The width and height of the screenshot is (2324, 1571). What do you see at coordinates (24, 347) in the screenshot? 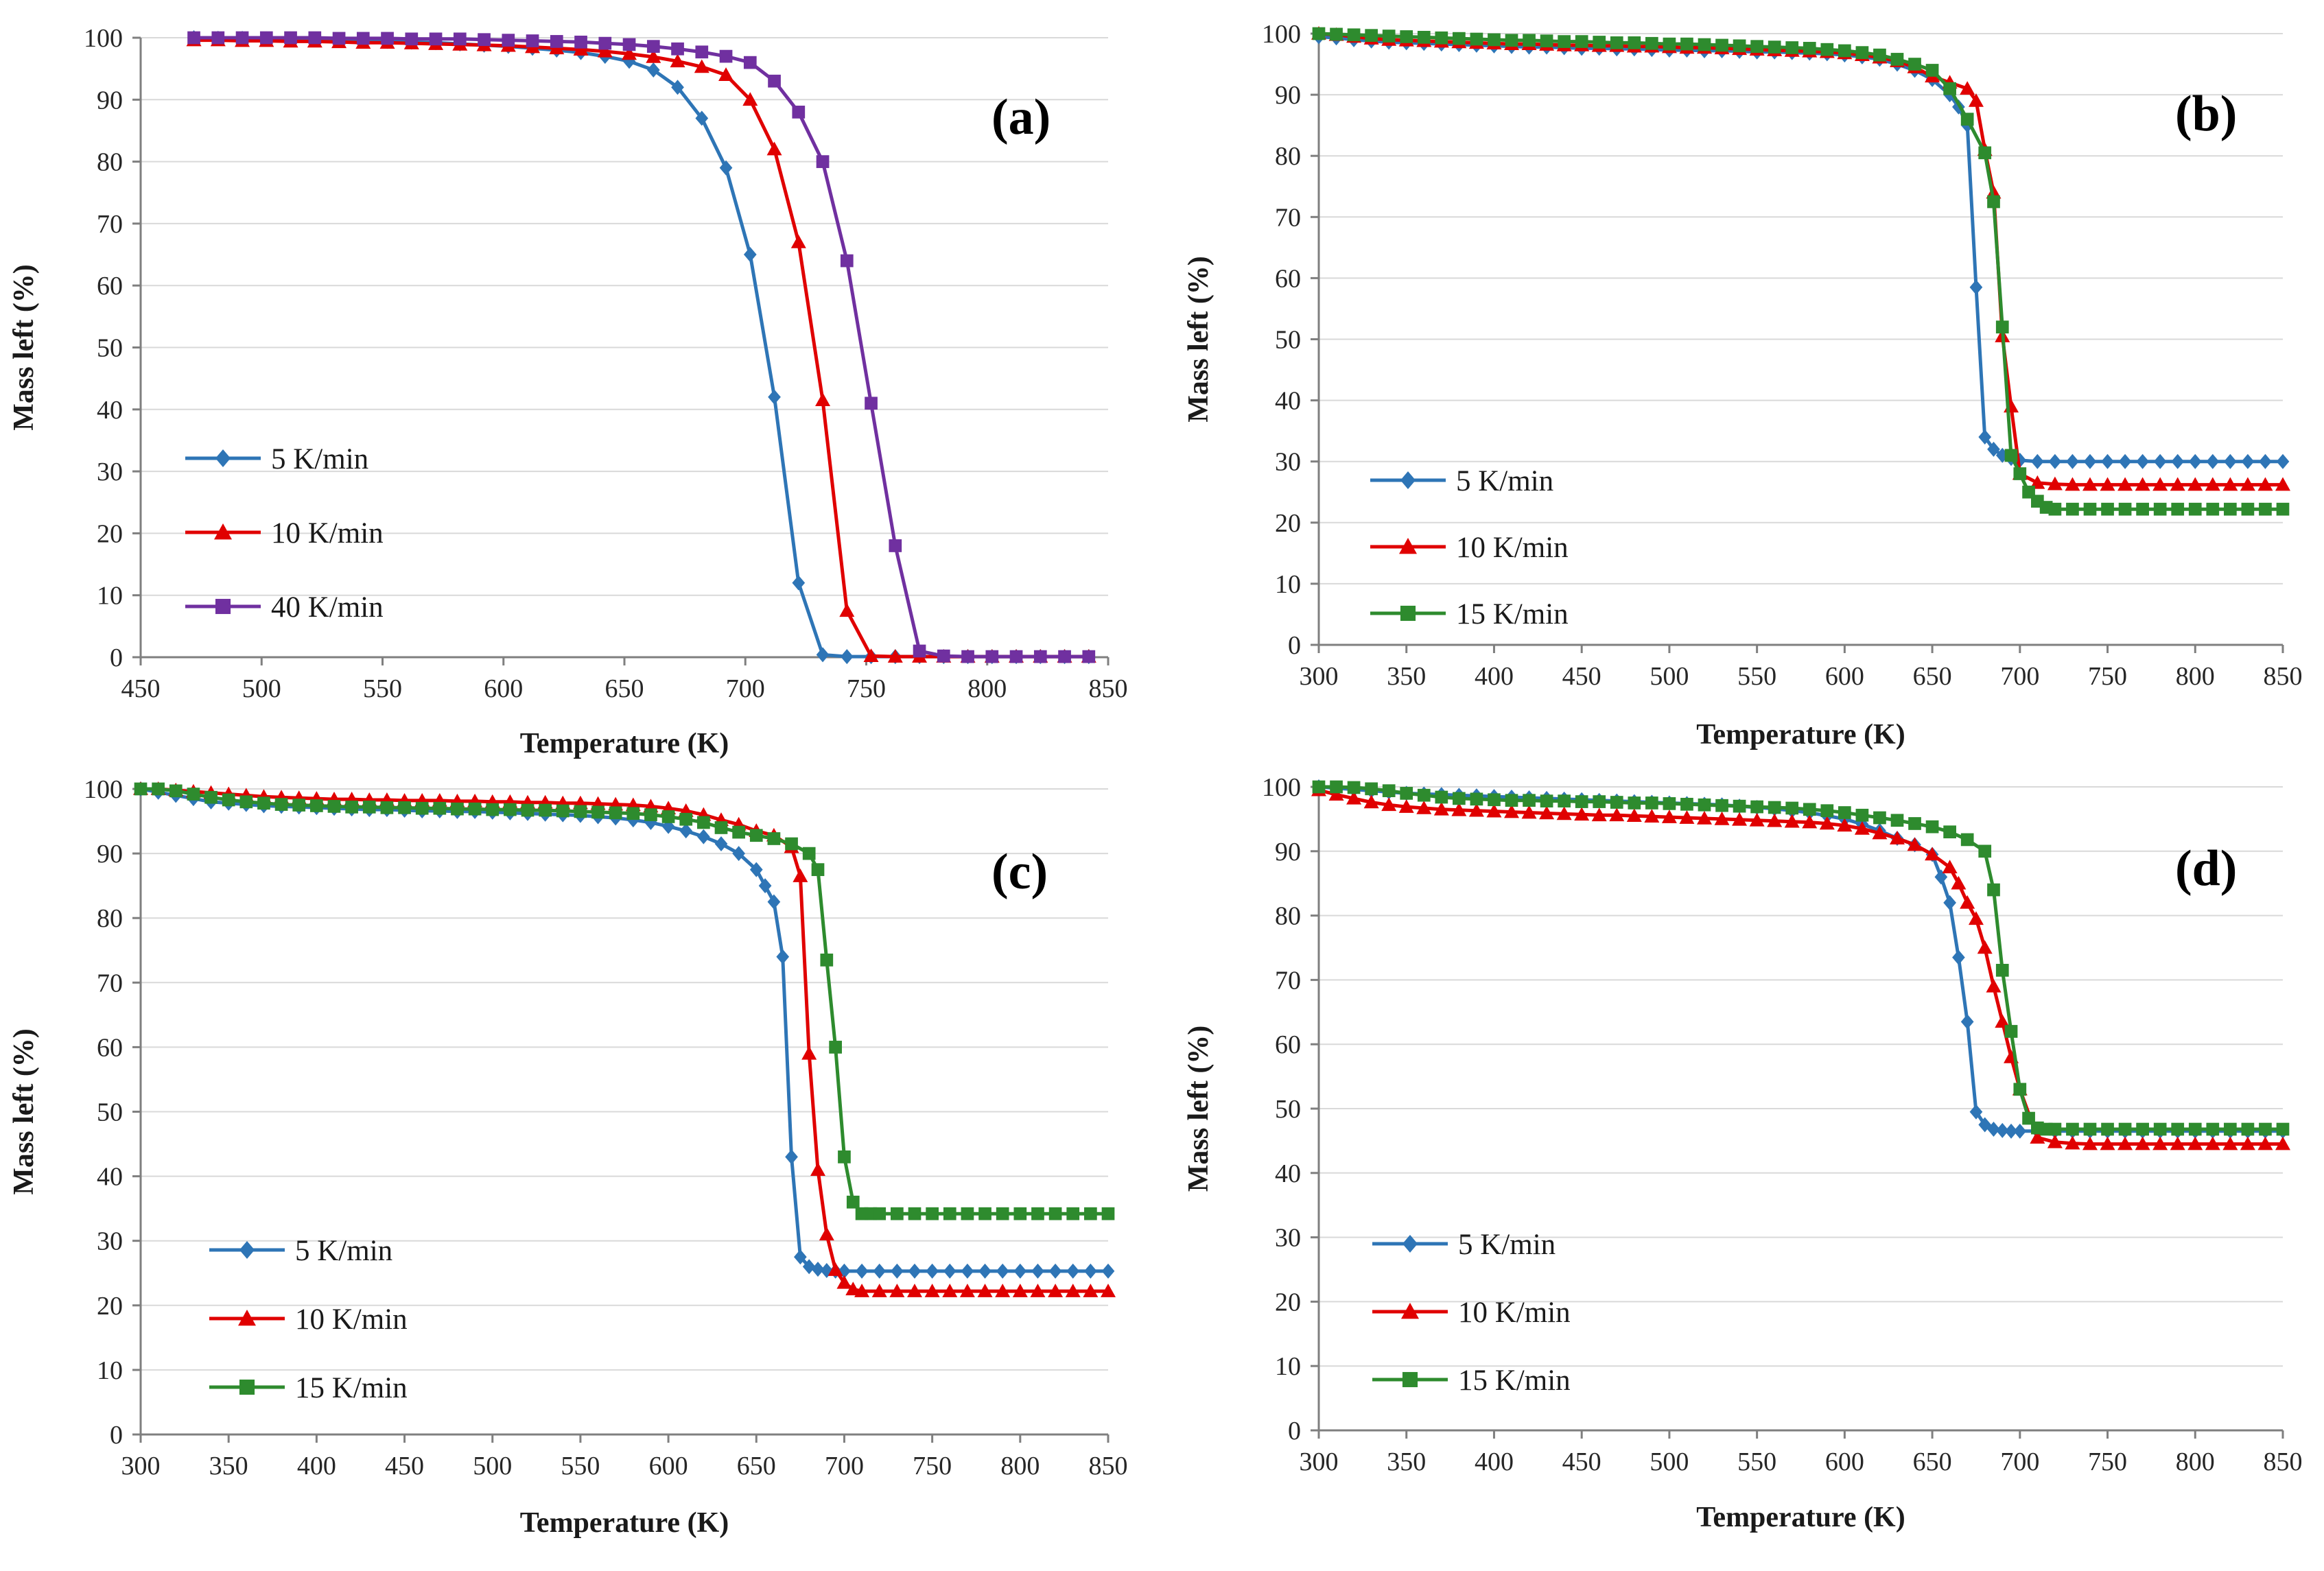
I see `y-axis-title: Mass left (%)` at bounding box center [24, 347].